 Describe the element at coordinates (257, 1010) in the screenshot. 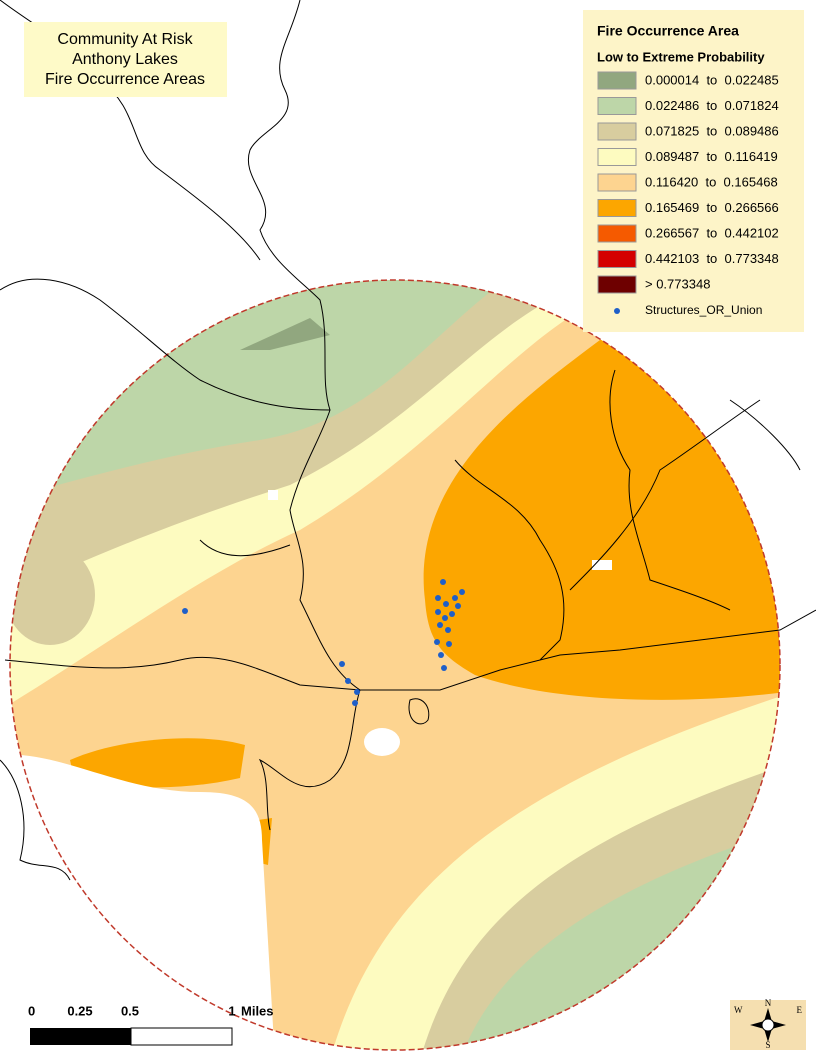

I see `scale-unit: Miles` at that location.